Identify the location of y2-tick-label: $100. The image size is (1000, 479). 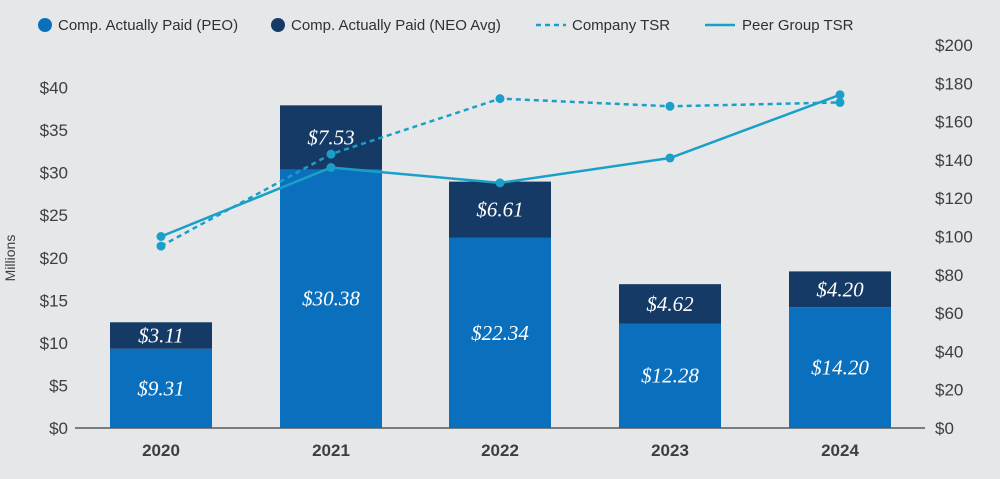
(954, 237).